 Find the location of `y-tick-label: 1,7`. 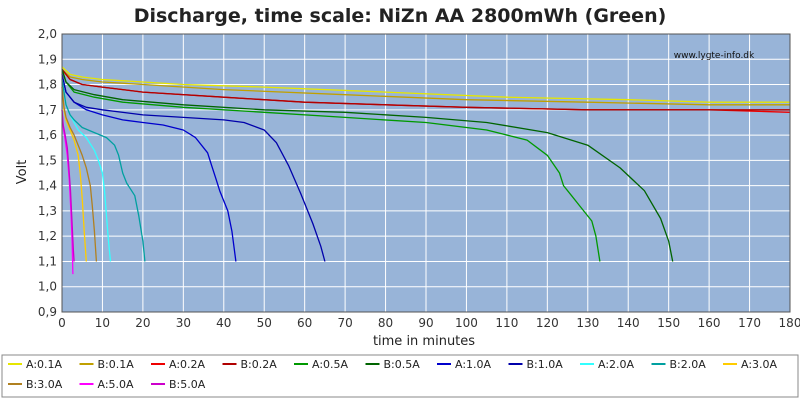

y-tick-label: 1,7 is located at coordinates (47, 110).